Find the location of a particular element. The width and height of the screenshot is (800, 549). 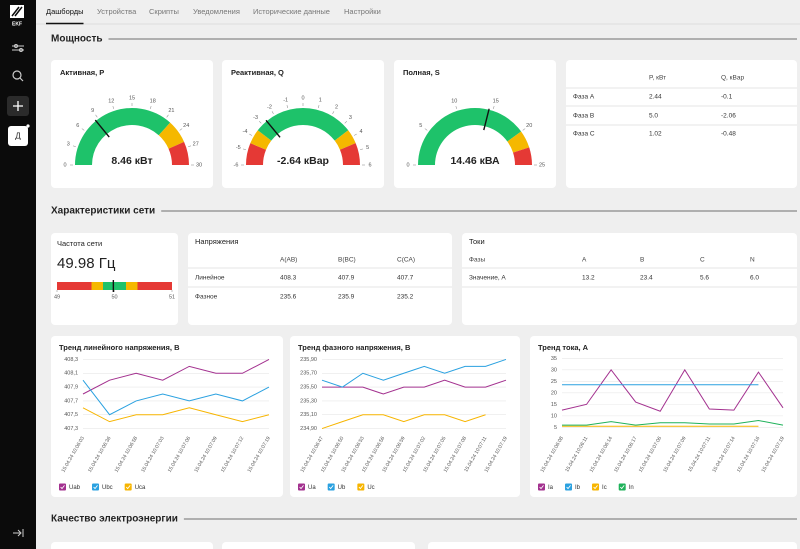

table-cell: 408.3 is located at coordinates (288, 278).